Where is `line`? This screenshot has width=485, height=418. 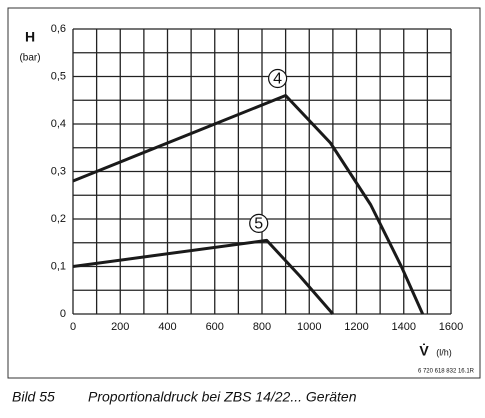
line is located at coordinates (203, 276).